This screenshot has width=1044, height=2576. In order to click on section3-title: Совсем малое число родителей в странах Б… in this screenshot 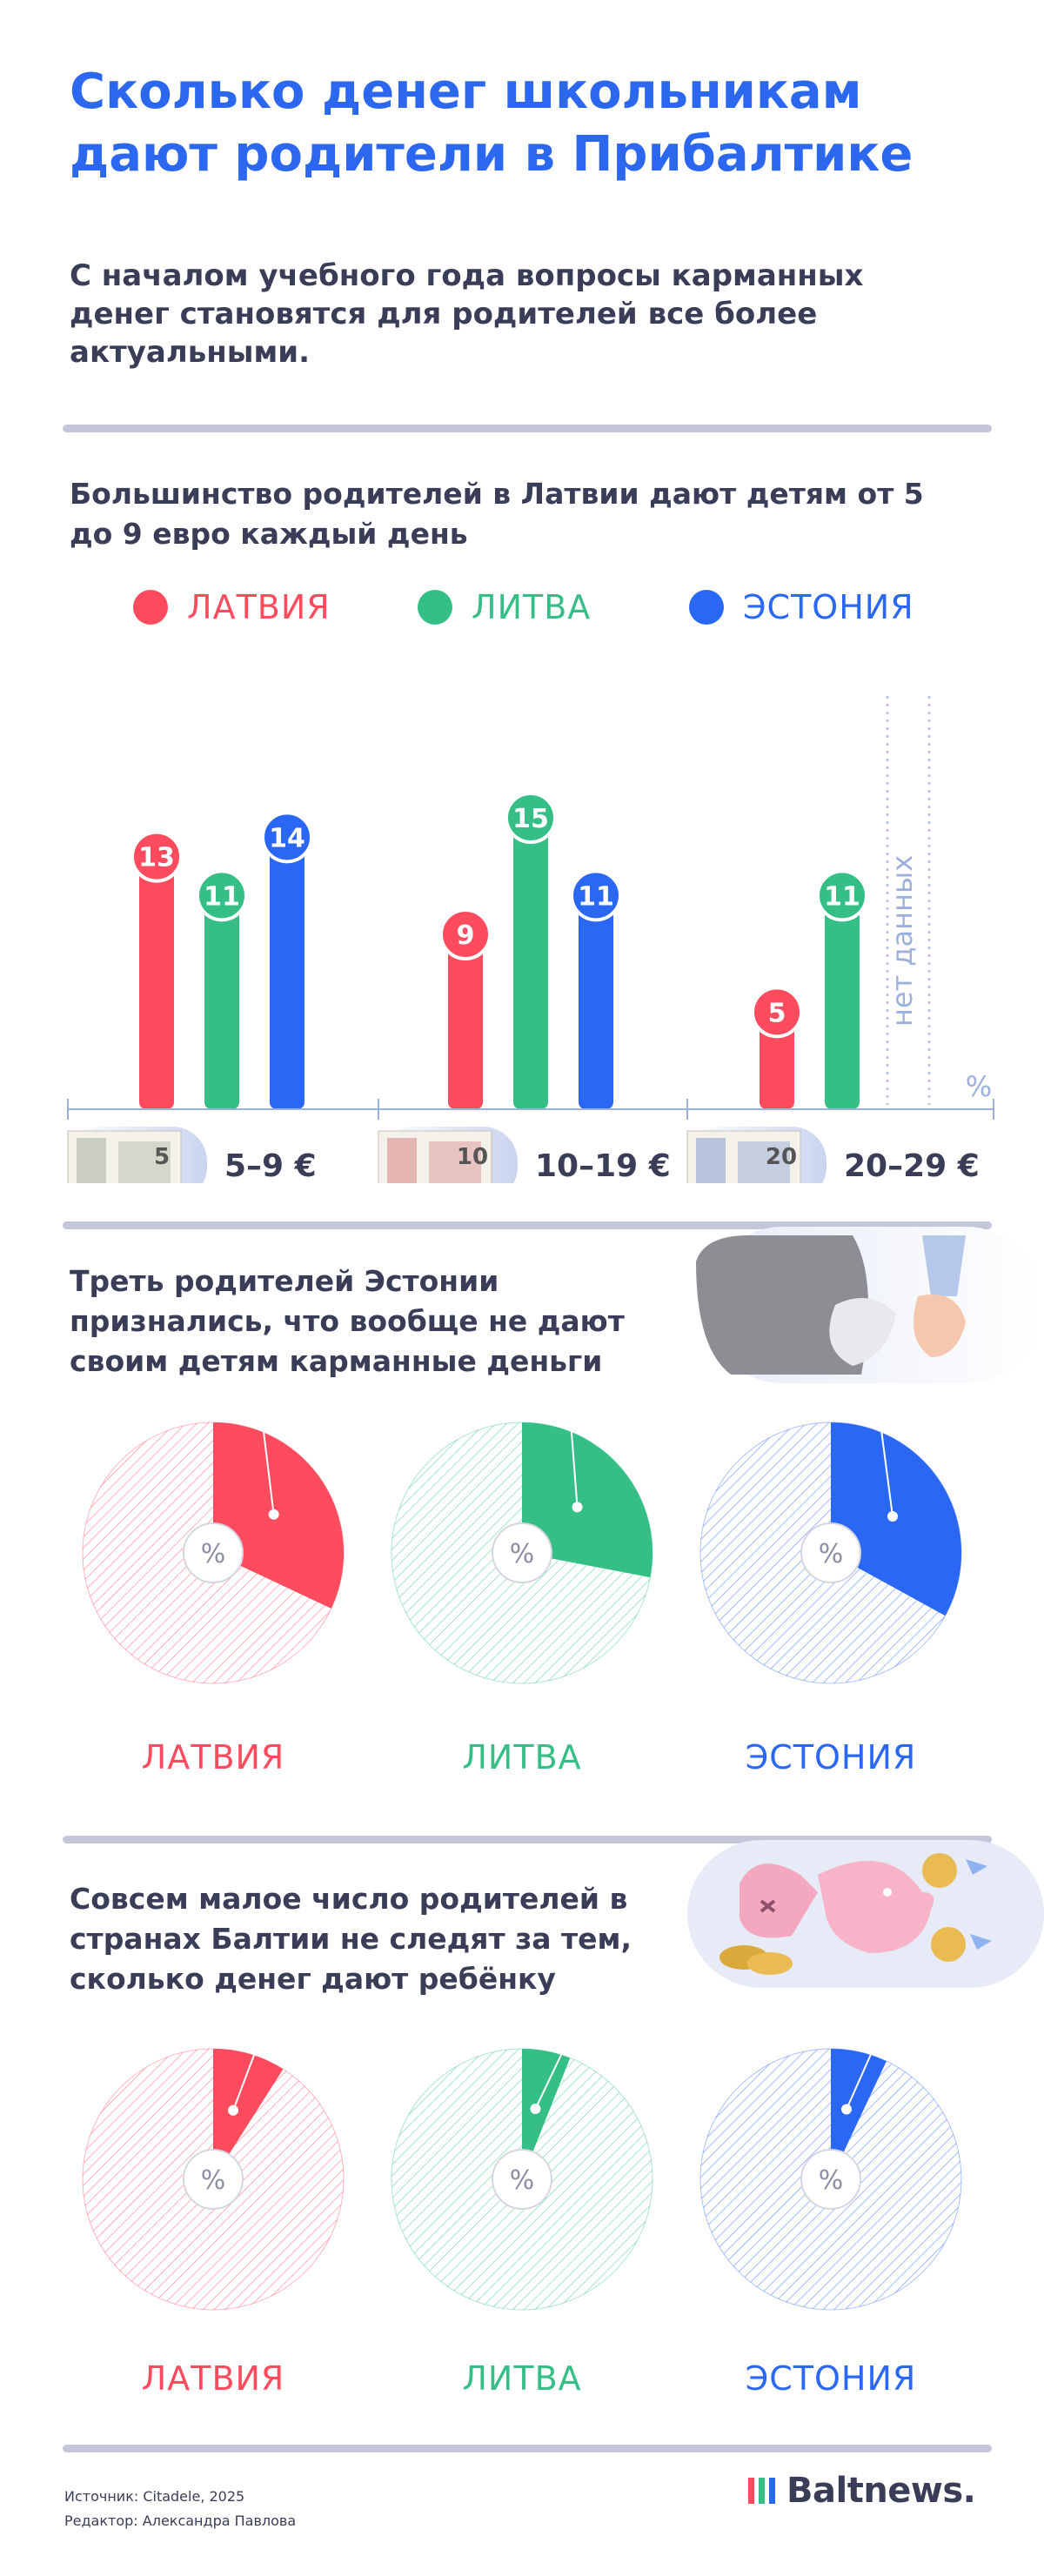, I will do `click(351, 1939)`.